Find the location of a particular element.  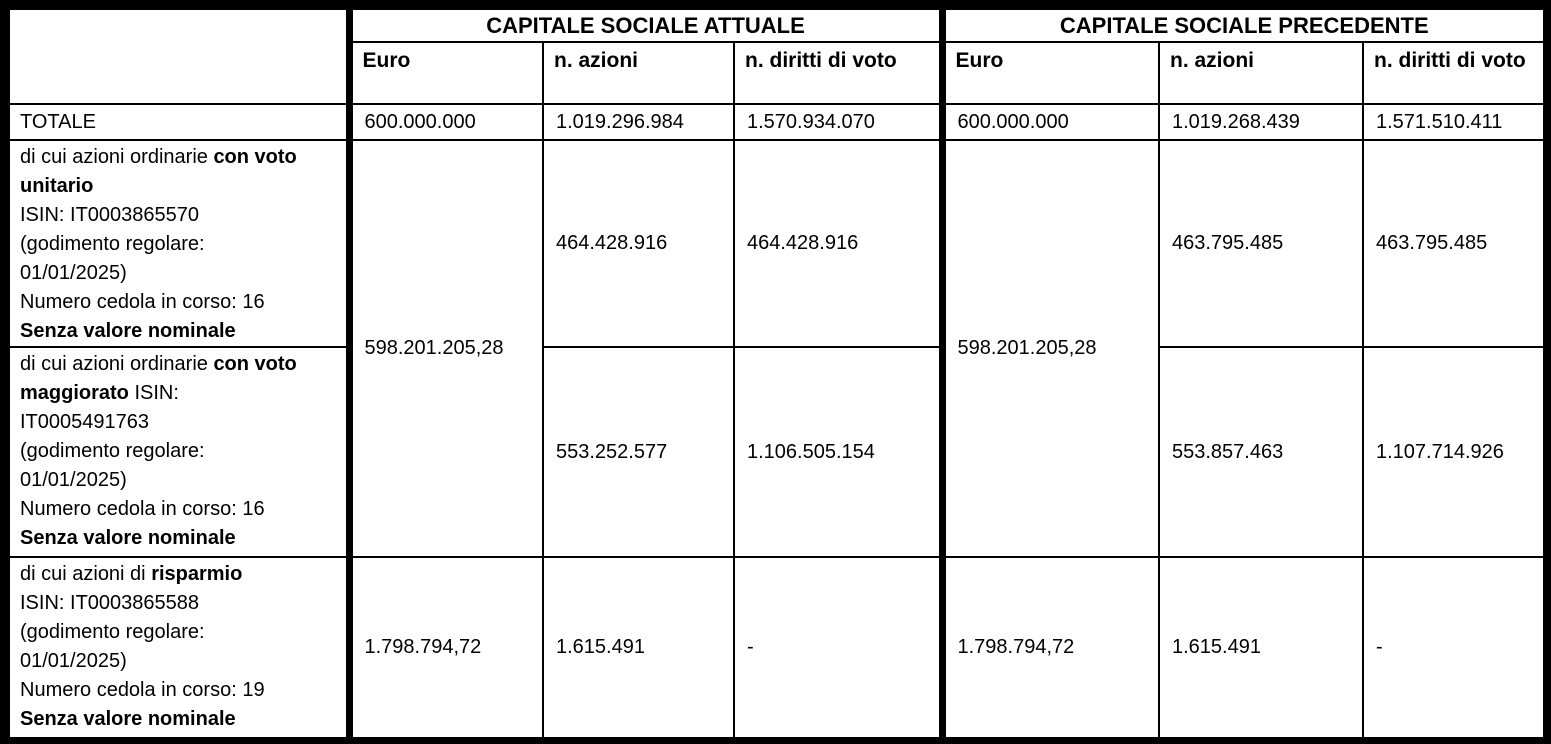

corner-empty-cell is located at coordinates (179, 56).